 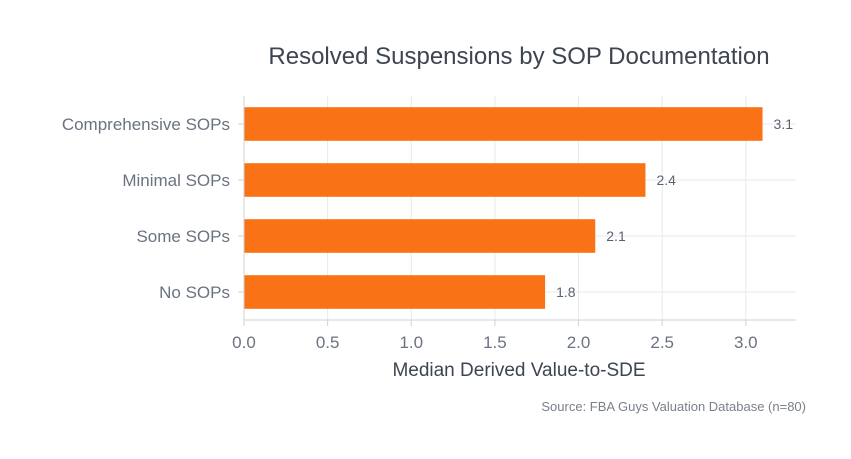 I want to click on x-tick-label: 2.5, so click(x=662, y=342).